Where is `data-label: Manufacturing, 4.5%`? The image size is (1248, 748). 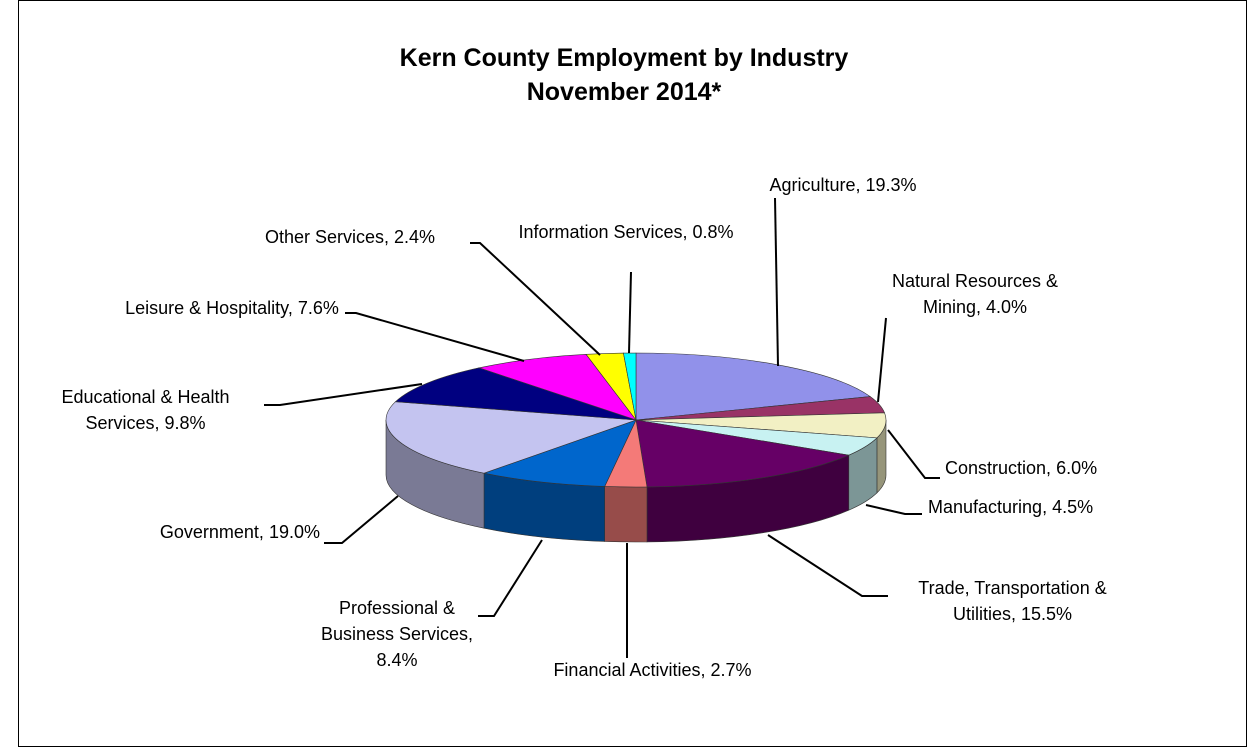 data-label: Manufacturing, 4.5% is located at coordinates (1043, 507).